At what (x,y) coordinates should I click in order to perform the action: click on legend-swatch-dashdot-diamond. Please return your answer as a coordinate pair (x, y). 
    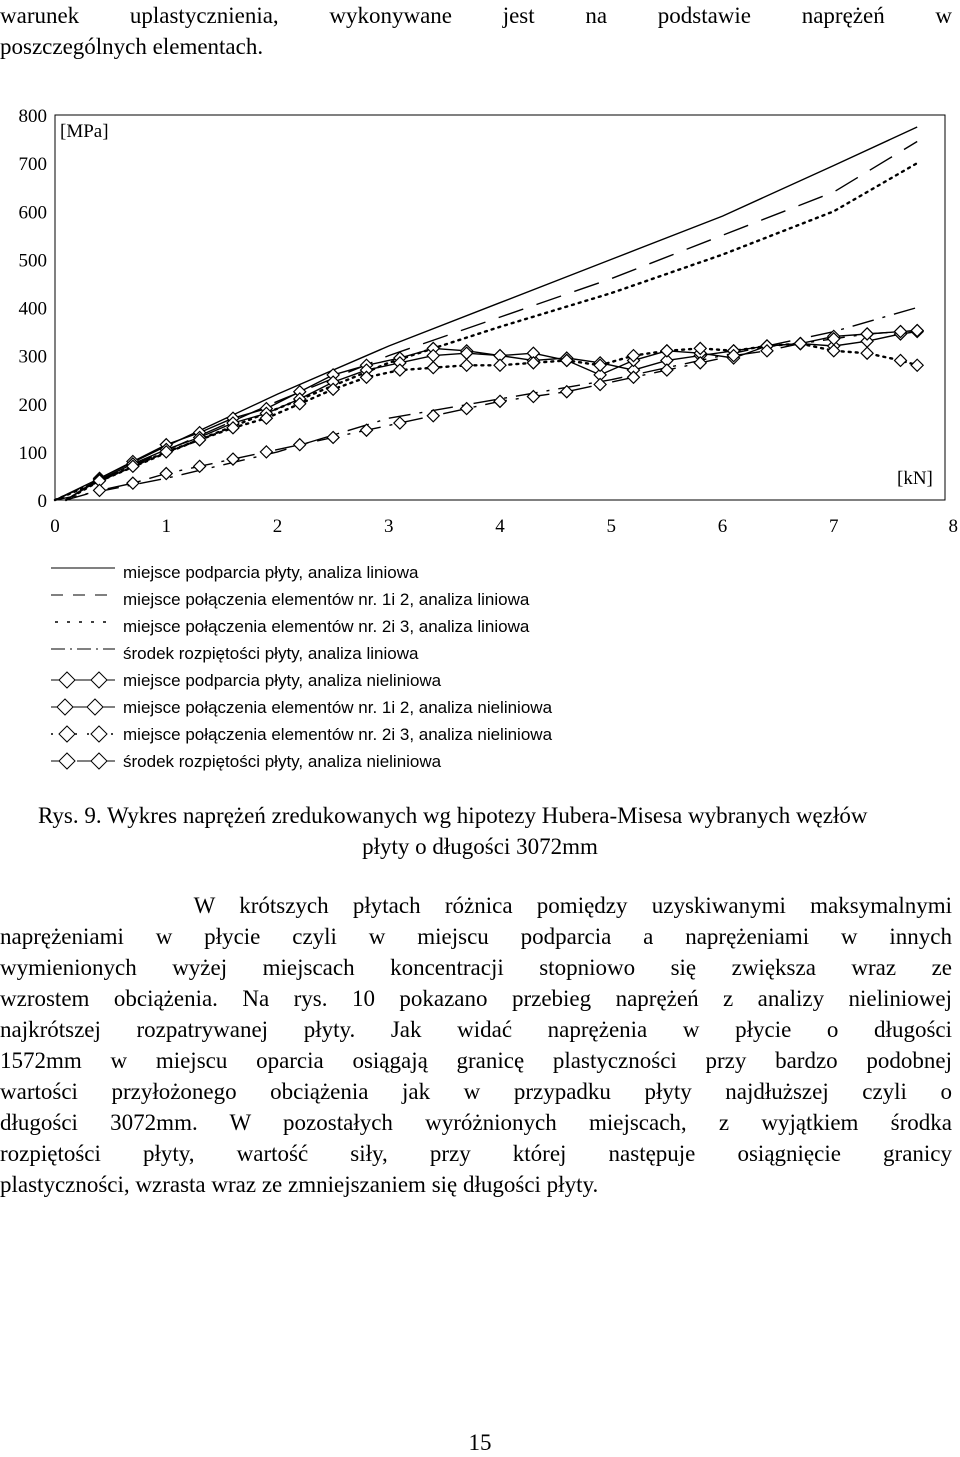
    Looking at the image, I should click on (83, 761).